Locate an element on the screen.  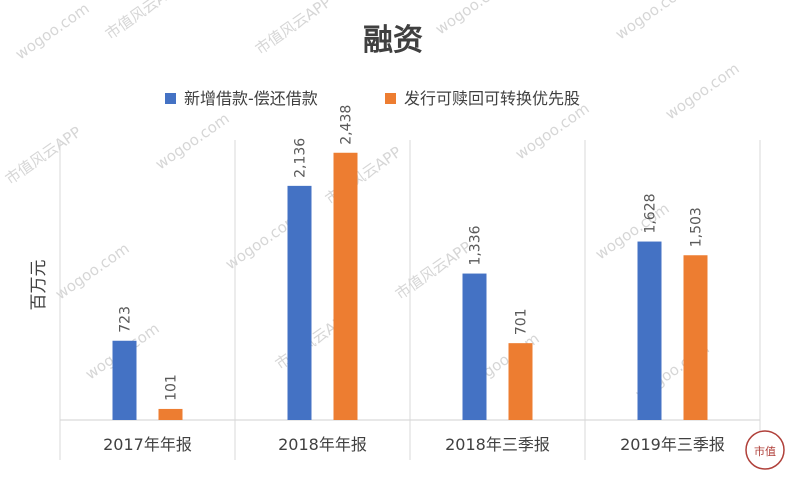
data-label-series-2: 701 is located at coordinates (522, 321).